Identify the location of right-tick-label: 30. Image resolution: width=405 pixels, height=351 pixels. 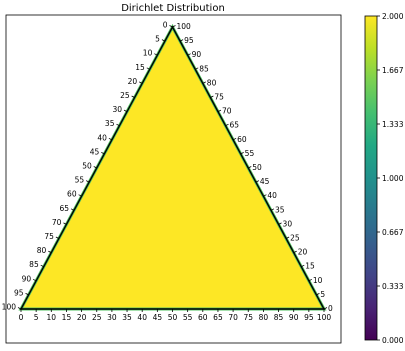
(288, 223).